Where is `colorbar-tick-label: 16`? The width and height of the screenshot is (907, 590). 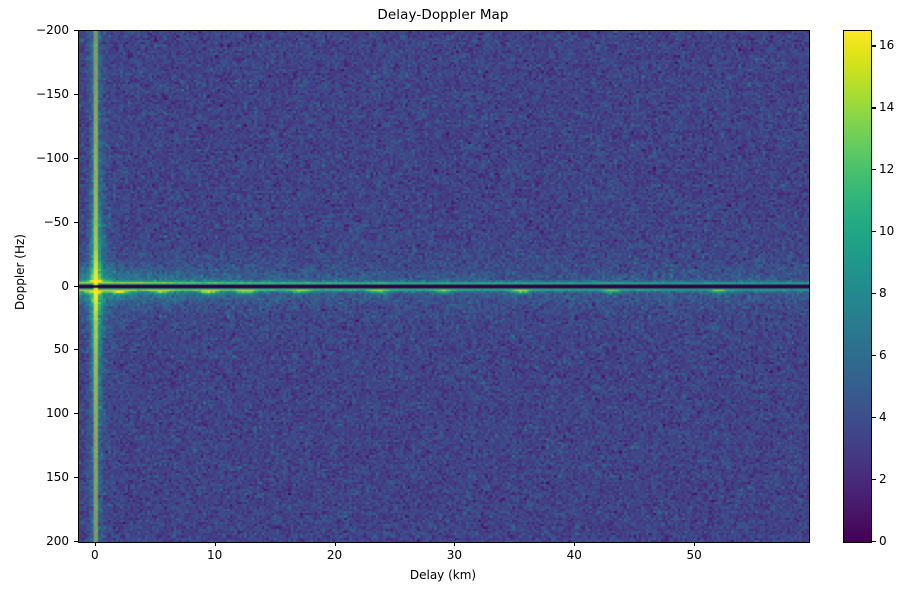
colorbar-tick-label: 16 is located at coordinates (887, 45).